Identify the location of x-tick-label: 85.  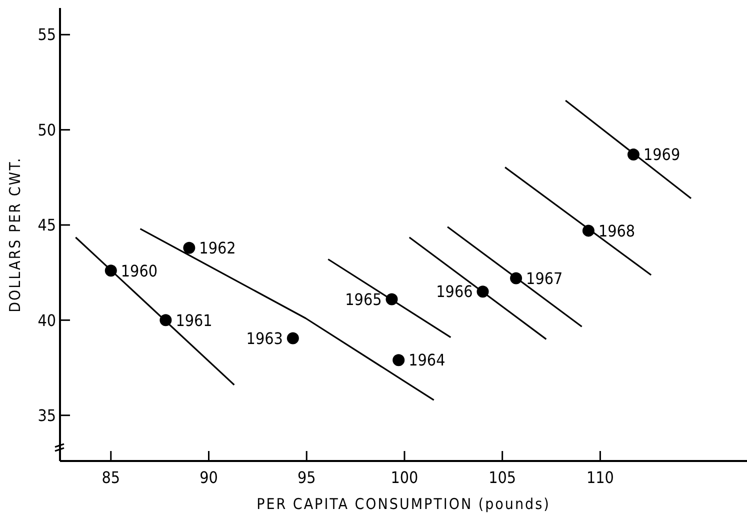
(111, 477).